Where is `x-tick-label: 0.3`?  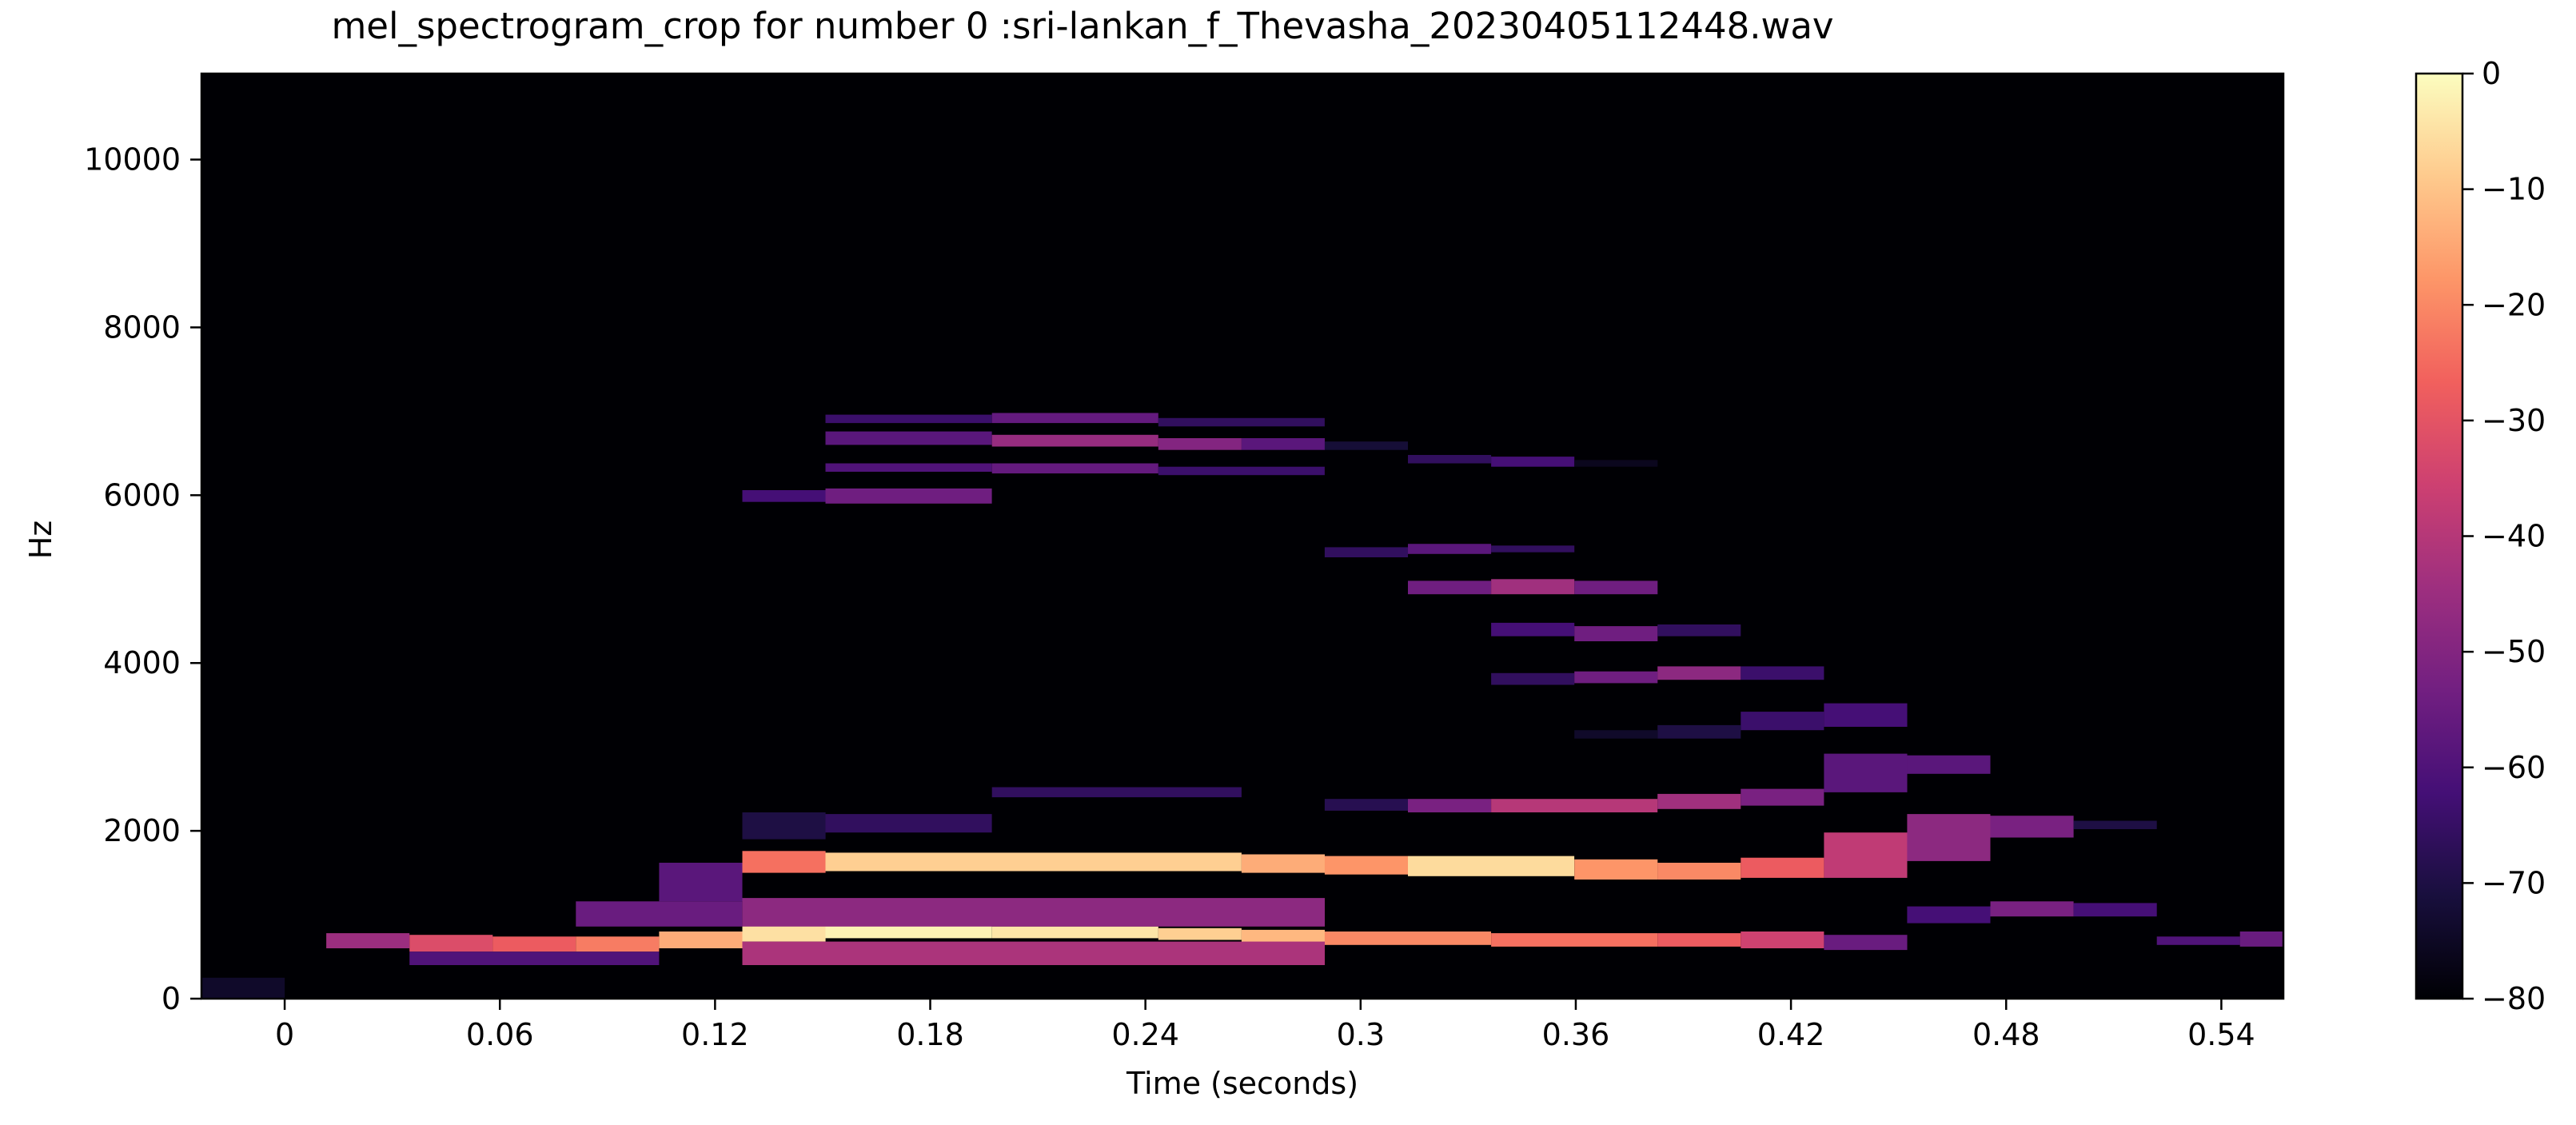 x-tick-label: 0.3 is located at coordinates (1361, 1034).